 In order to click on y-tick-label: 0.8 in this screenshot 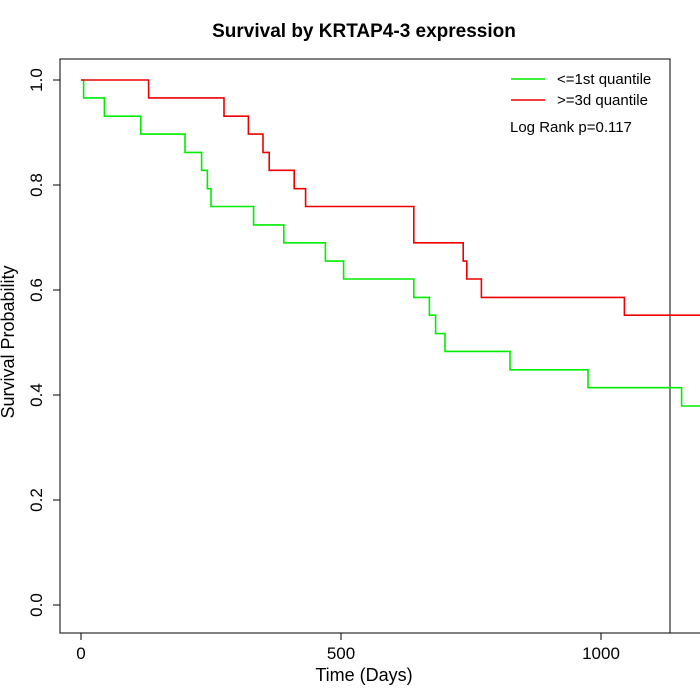, I will do `click(36, 185)`.